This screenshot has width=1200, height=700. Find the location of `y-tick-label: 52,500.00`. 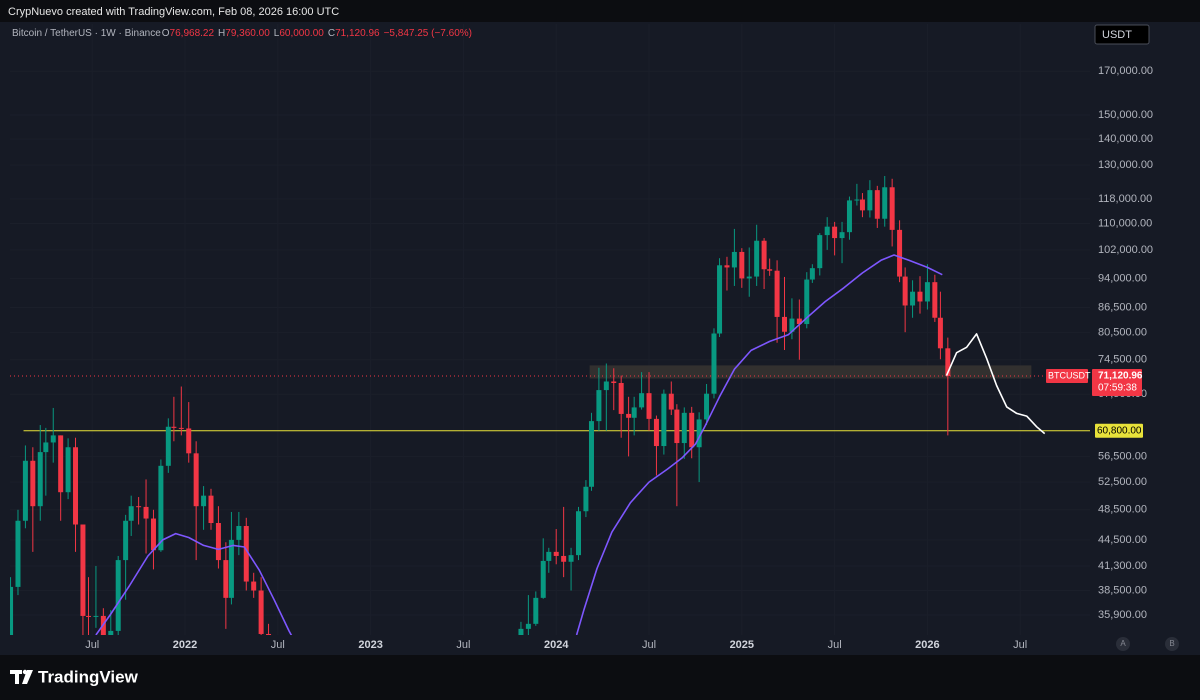

y-tick-label: 52,500.00 is located at coordinates (1122, 482).